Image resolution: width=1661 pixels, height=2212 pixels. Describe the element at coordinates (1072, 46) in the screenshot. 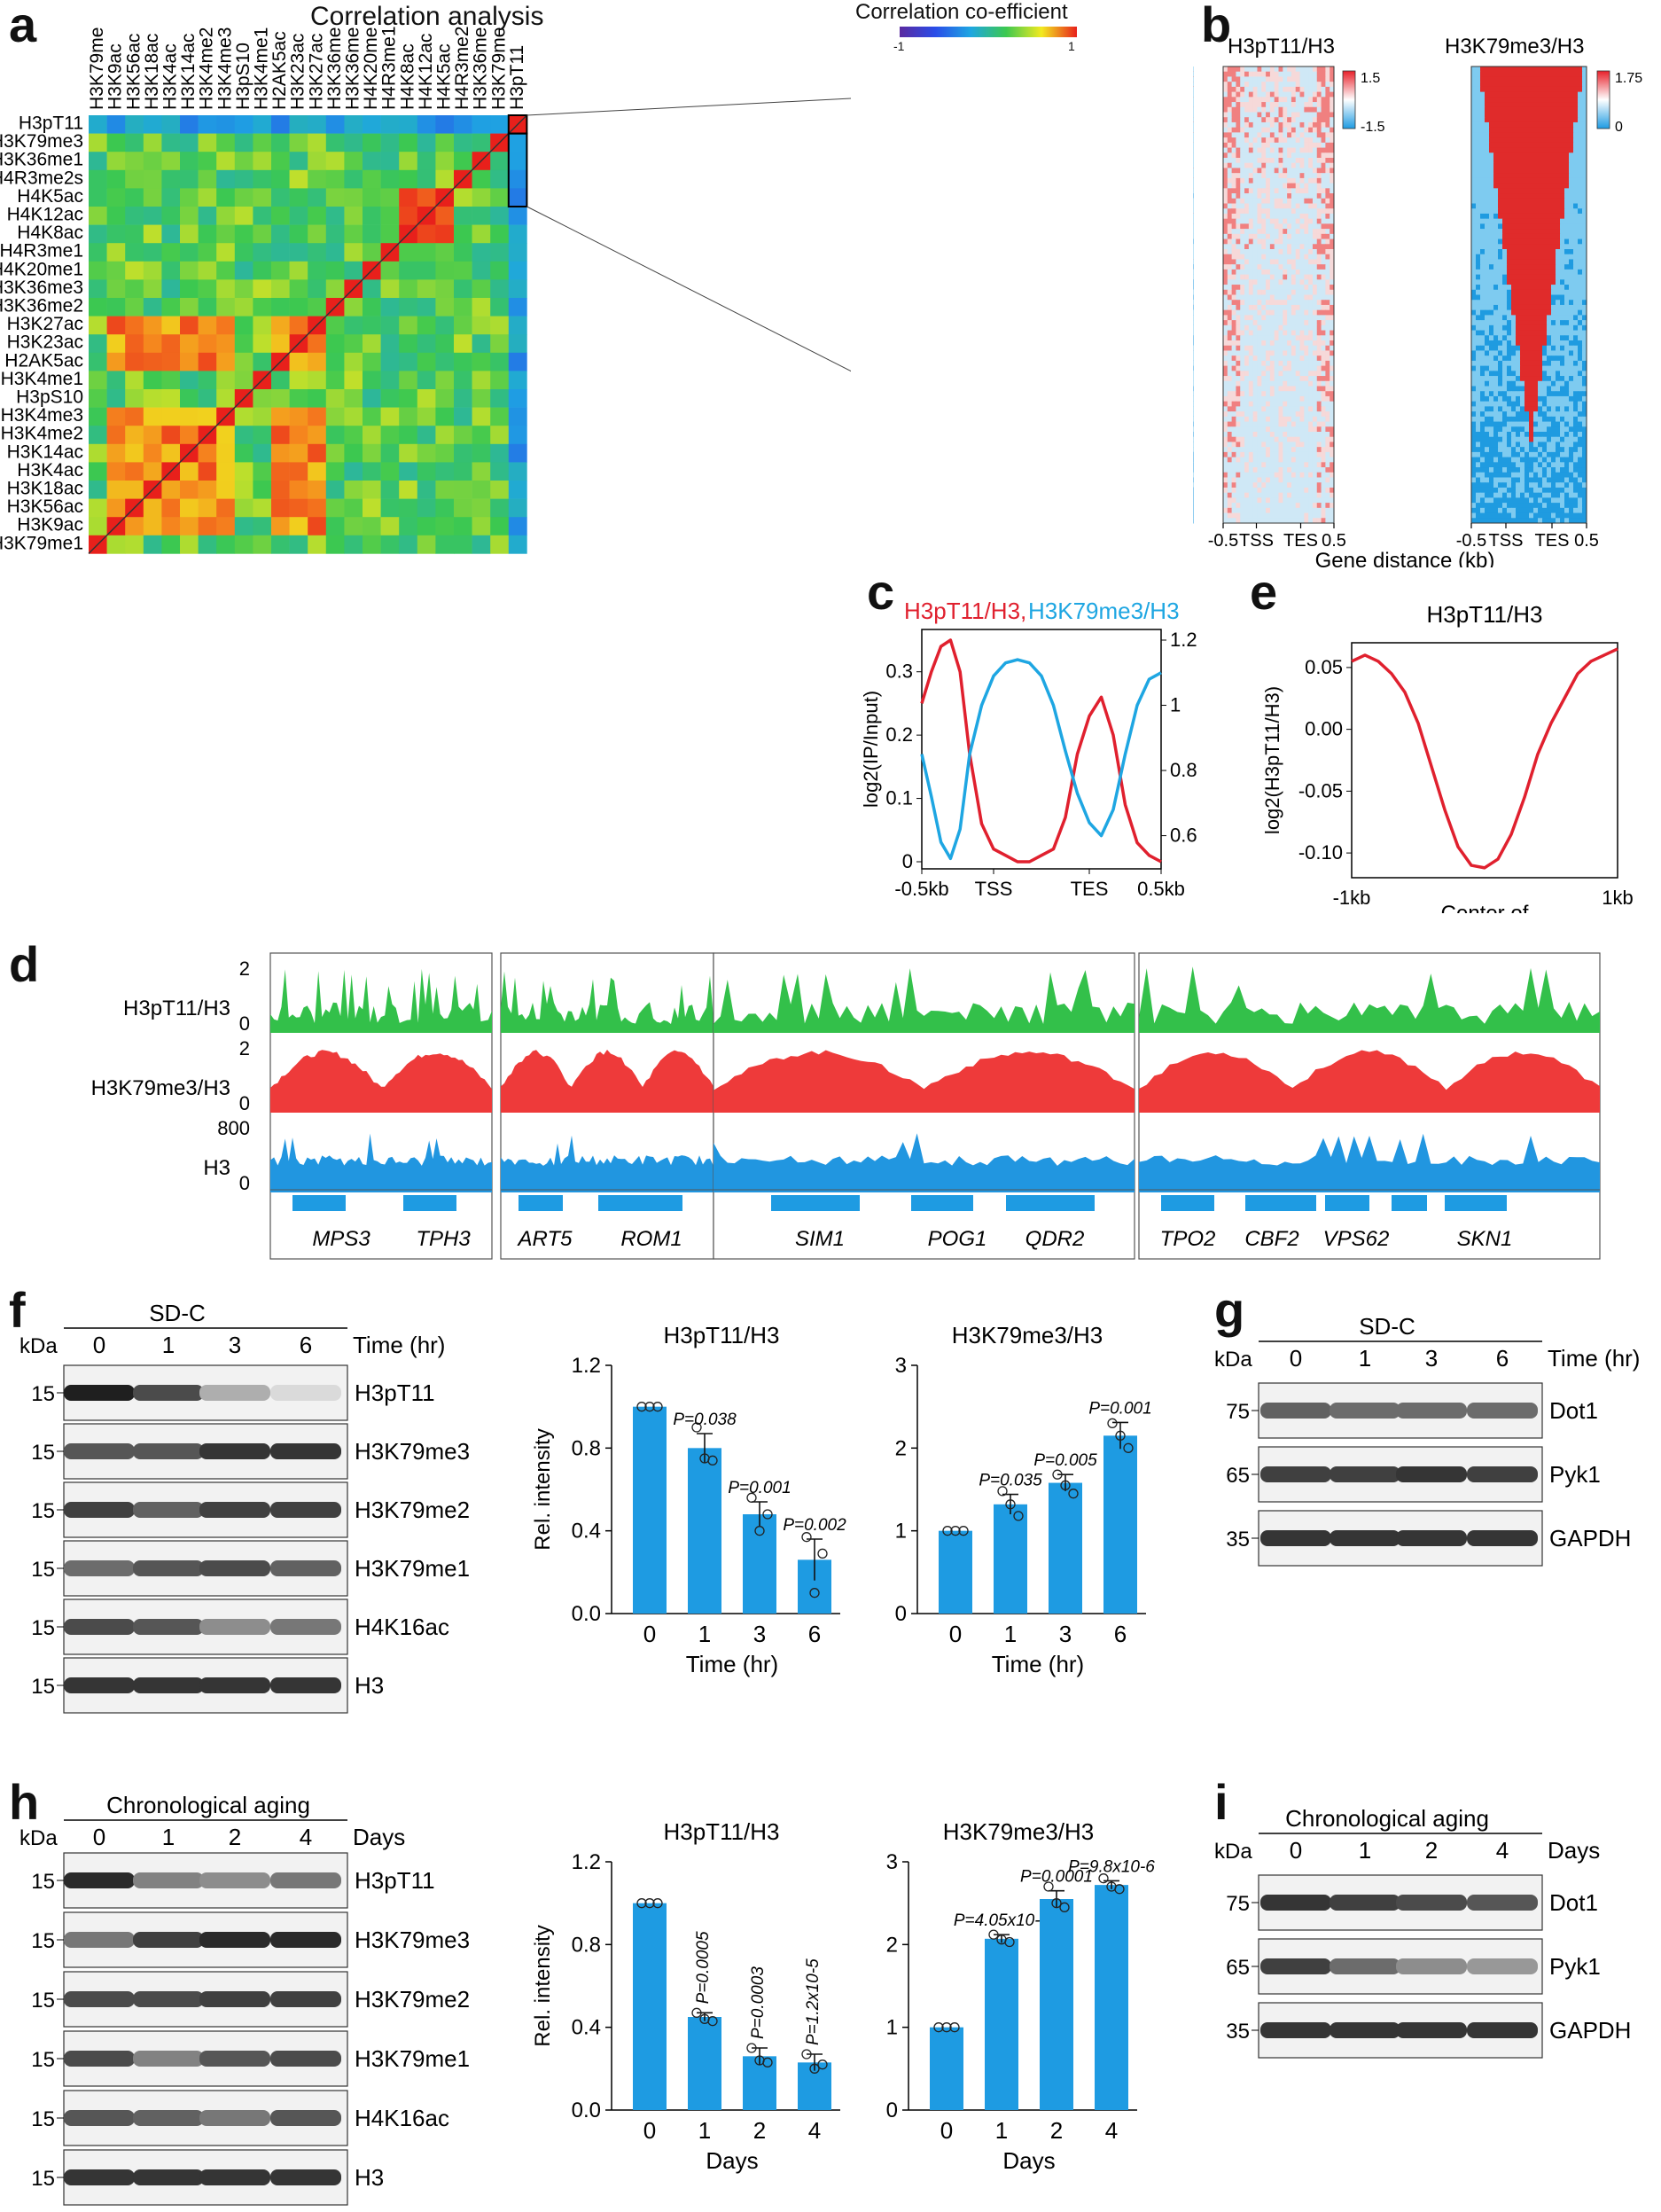

I see `colorbar-max: 1` at that location.